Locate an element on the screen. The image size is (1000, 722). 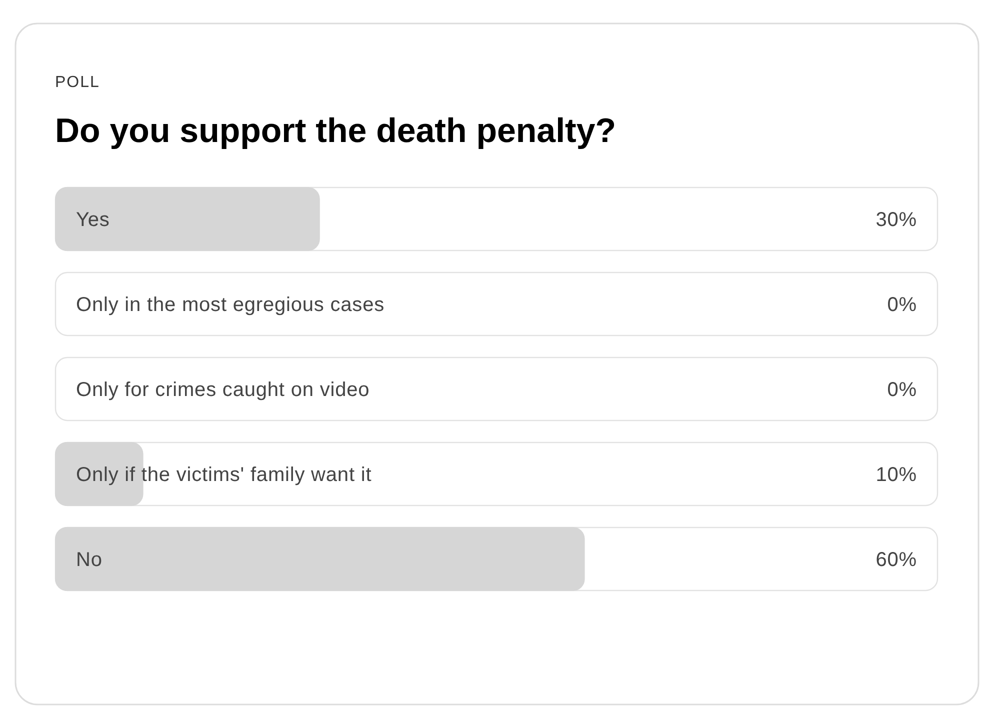
y-tick-label: Only for crimes caught on video is located at coordinates (223, 390).